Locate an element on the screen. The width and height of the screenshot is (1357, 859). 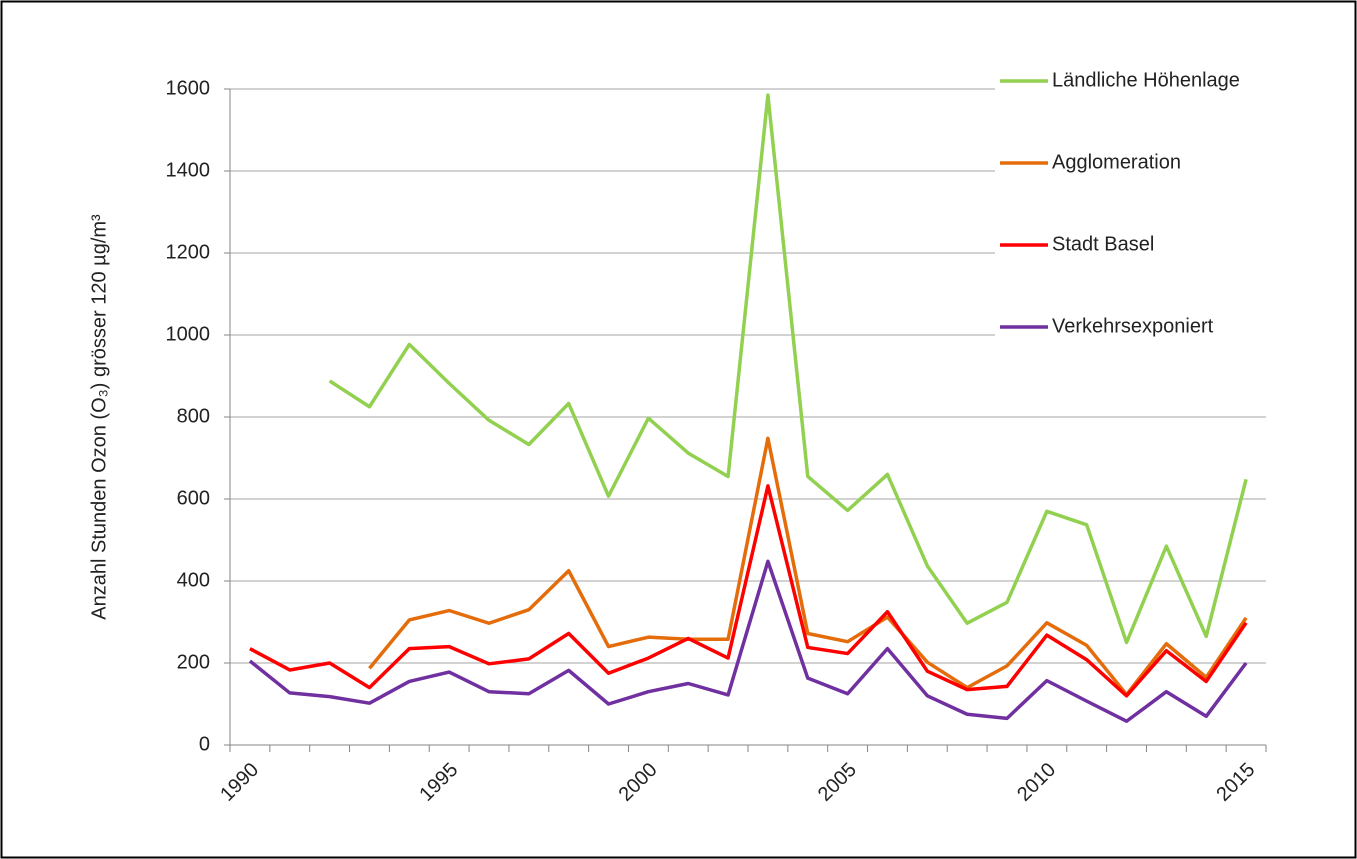
series-line is located at coordinates (748, 641).